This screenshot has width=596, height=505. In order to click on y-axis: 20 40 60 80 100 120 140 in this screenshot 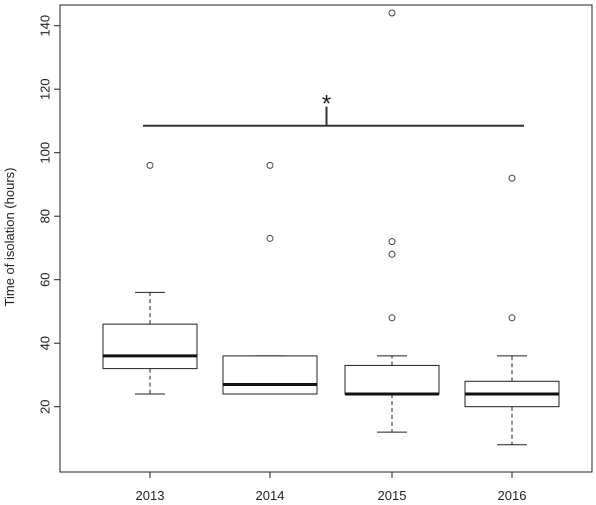, I will do `click(48, 214)`.